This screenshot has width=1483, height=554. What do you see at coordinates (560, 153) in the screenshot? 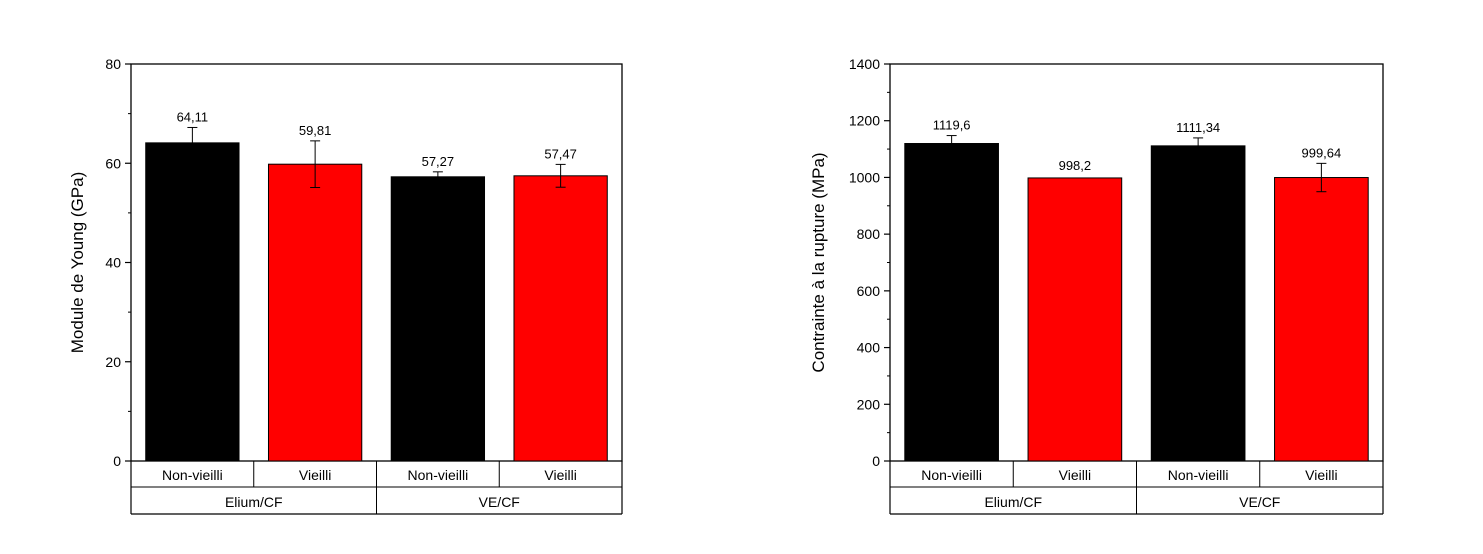
I see `data-label: 57,47` at bounding box center [560, 153].